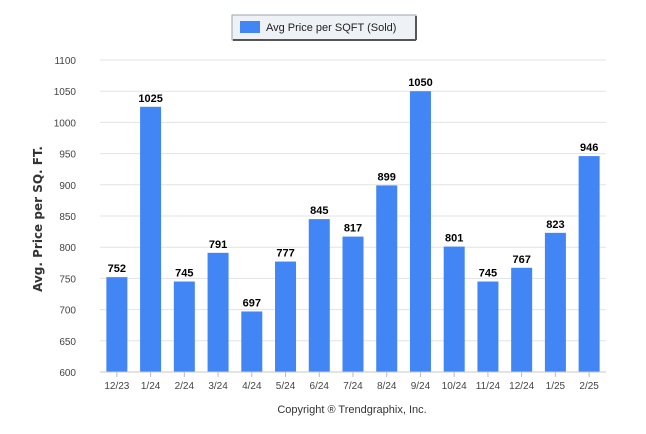  Describe the element at coordinates (320, 386) in the screenshot. I see `x-tick-label: 6/24` at that location.